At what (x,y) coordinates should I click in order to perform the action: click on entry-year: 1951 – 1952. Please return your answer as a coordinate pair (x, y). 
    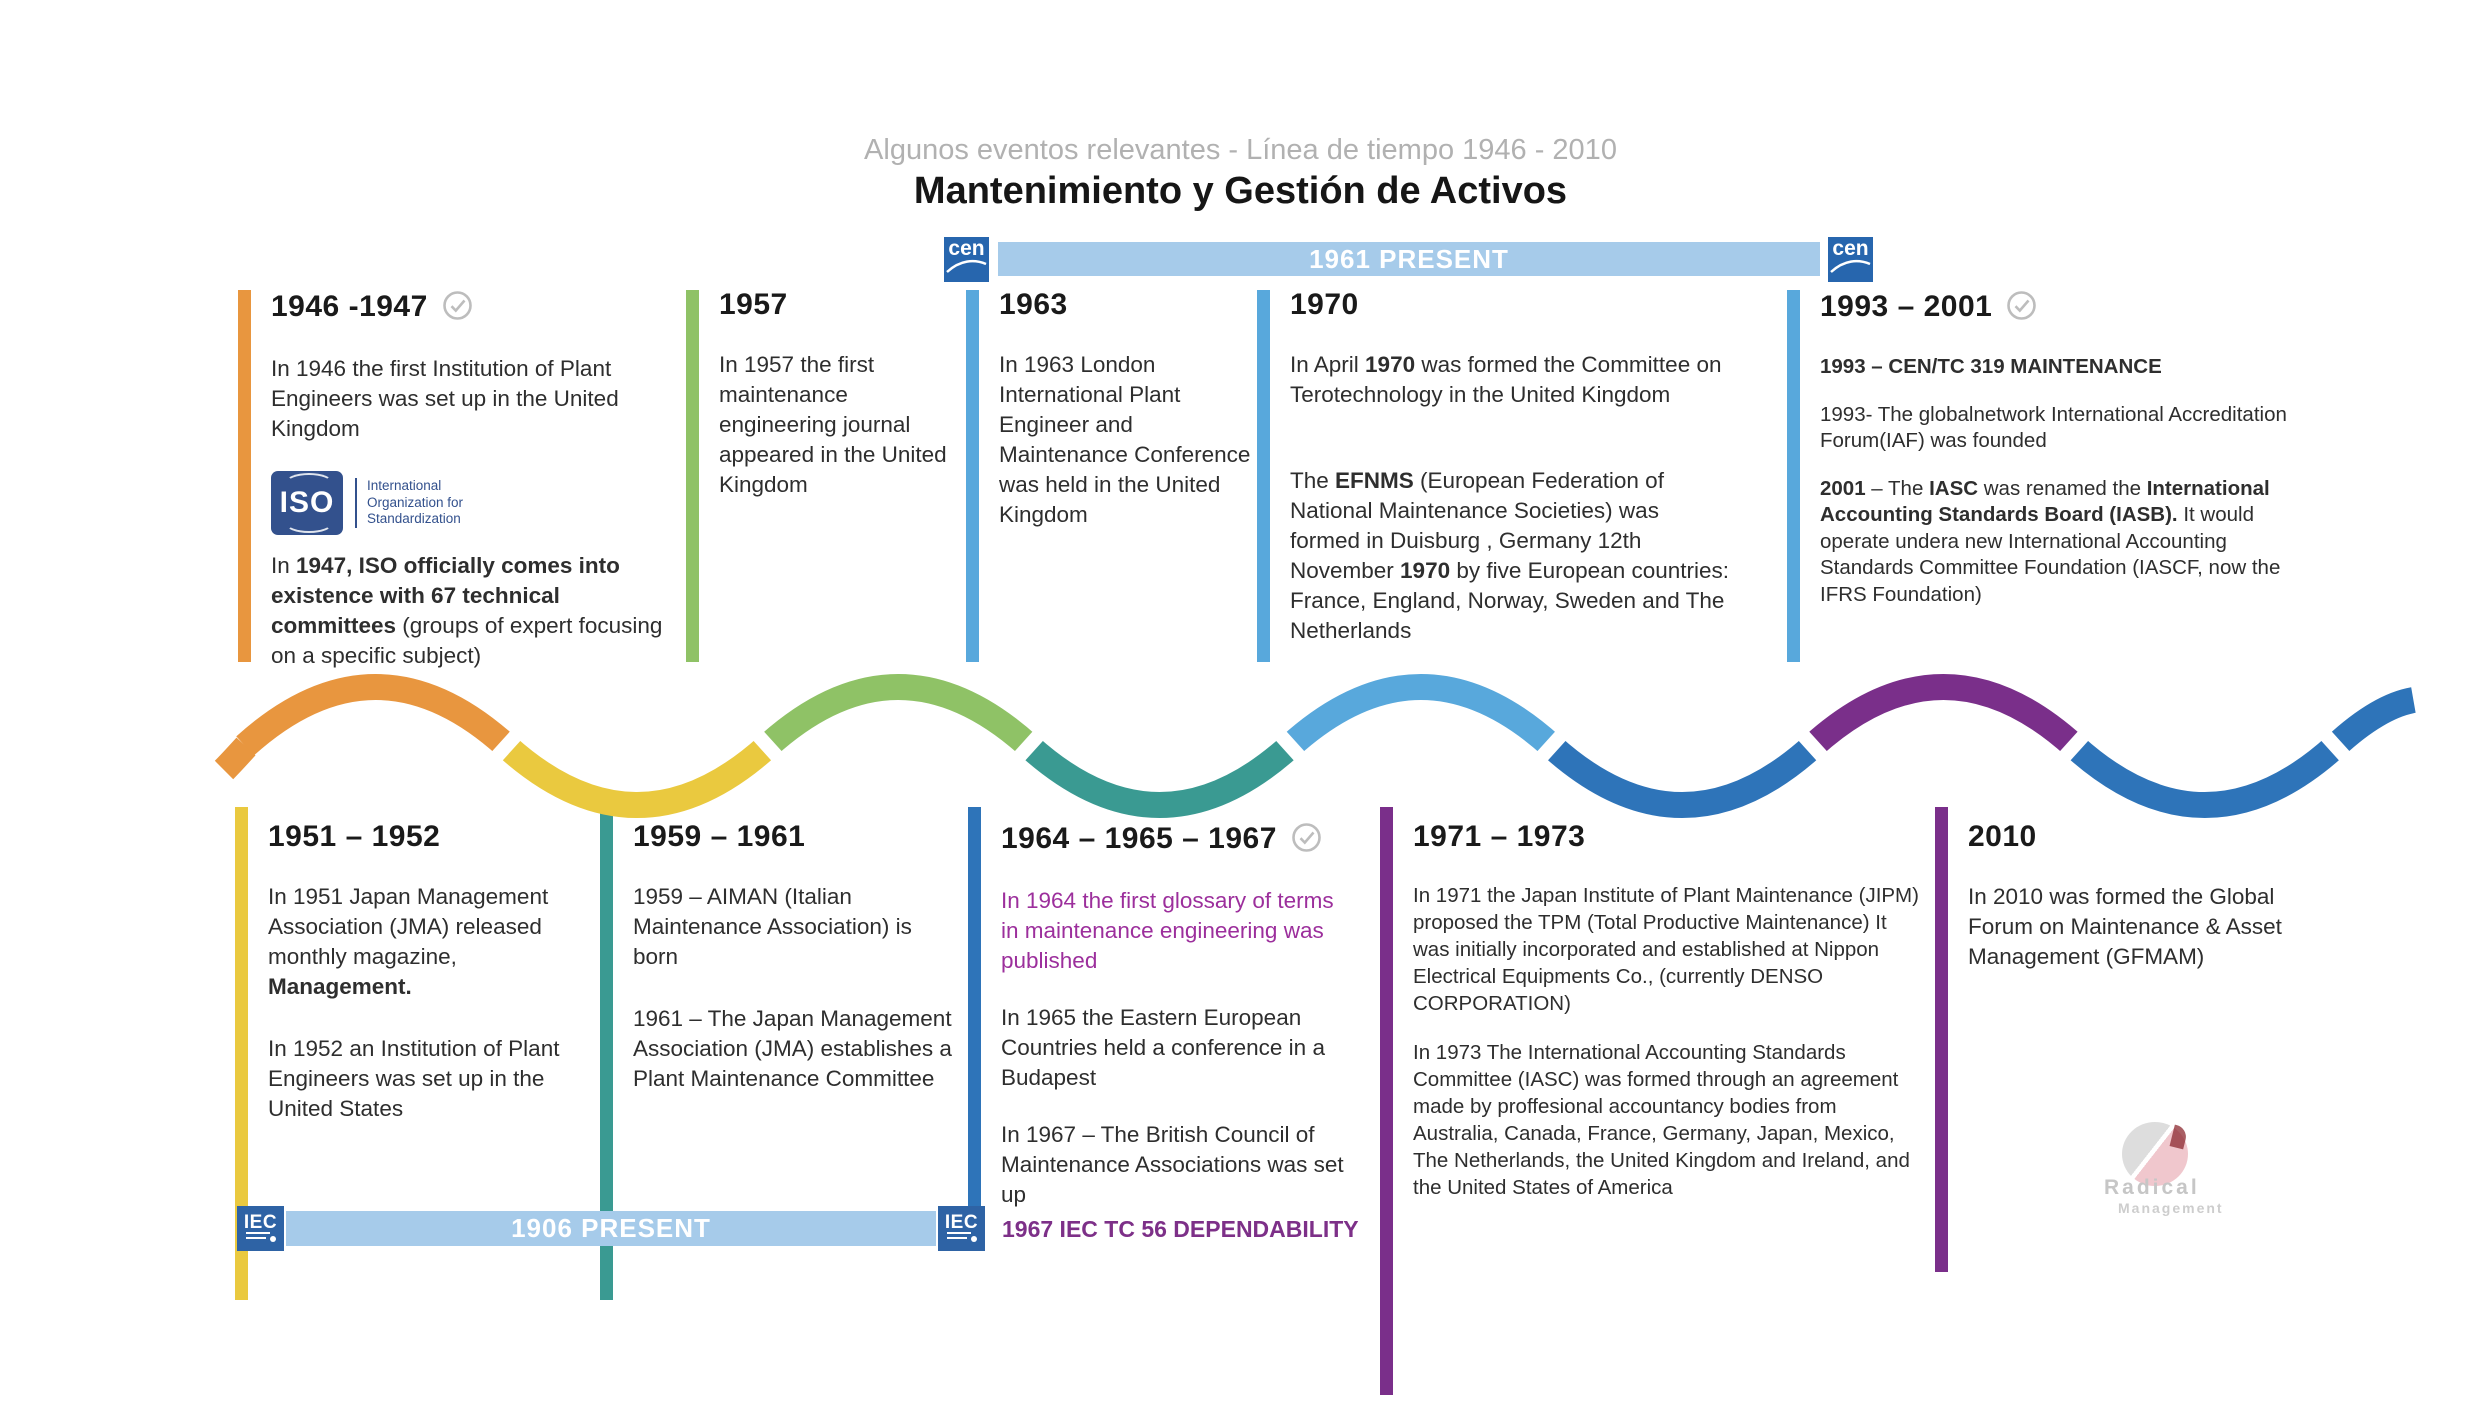
    Looking at the image, I should click on (354, 836).